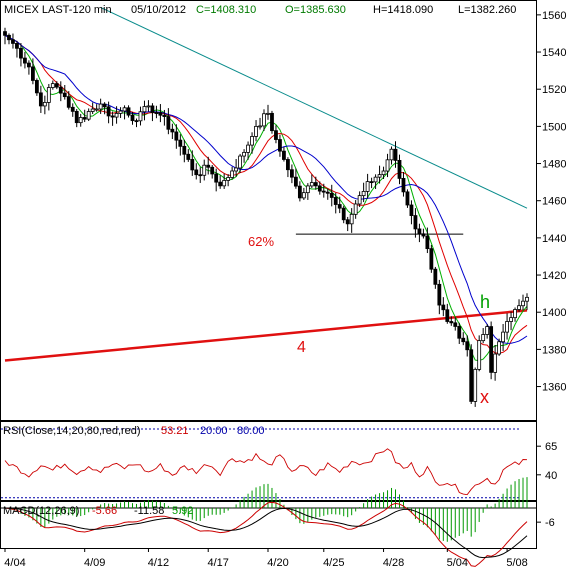 Image resolution: width=577 pixels, height=573 pixels. Describe the element at coordinates (485, 302) in the screenshot. I see `wave-h-label: h` at that location.